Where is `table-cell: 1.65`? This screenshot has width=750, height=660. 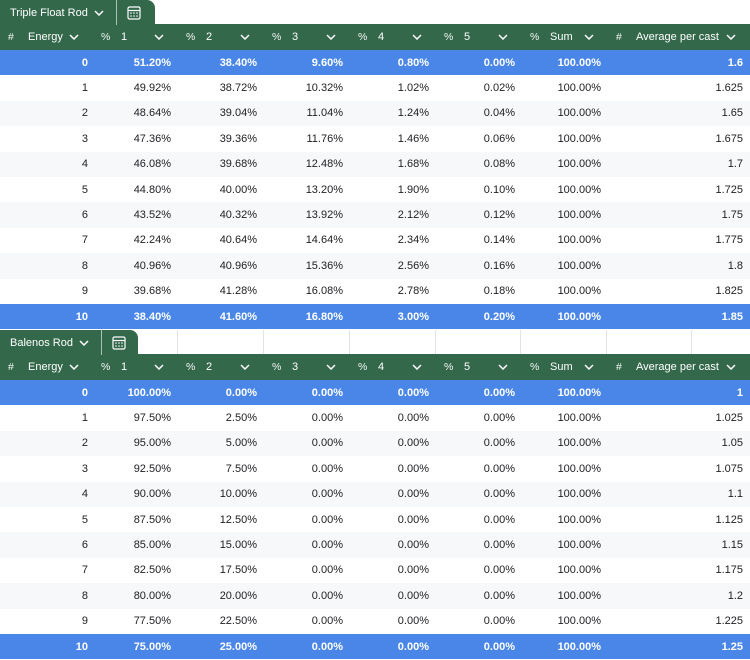 table-cell: 1.65 is located at coordinates (732, 113).